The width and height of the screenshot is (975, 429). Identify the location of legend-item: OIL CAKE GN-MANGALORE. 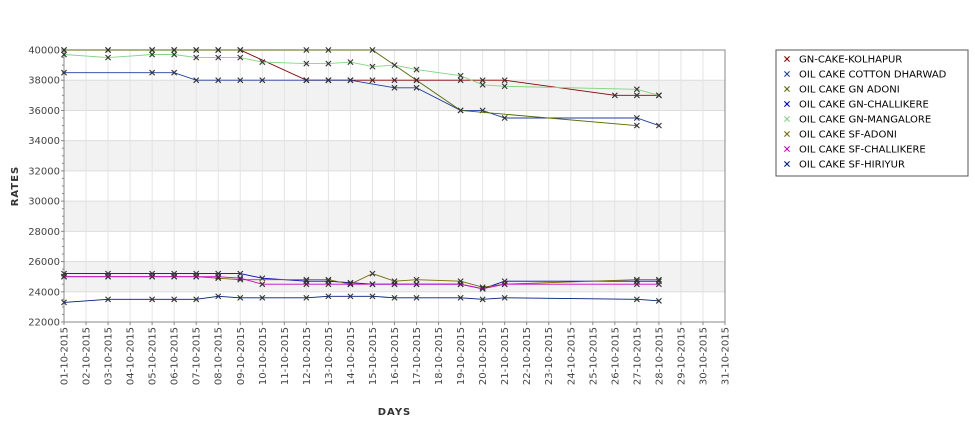
(857, 120).